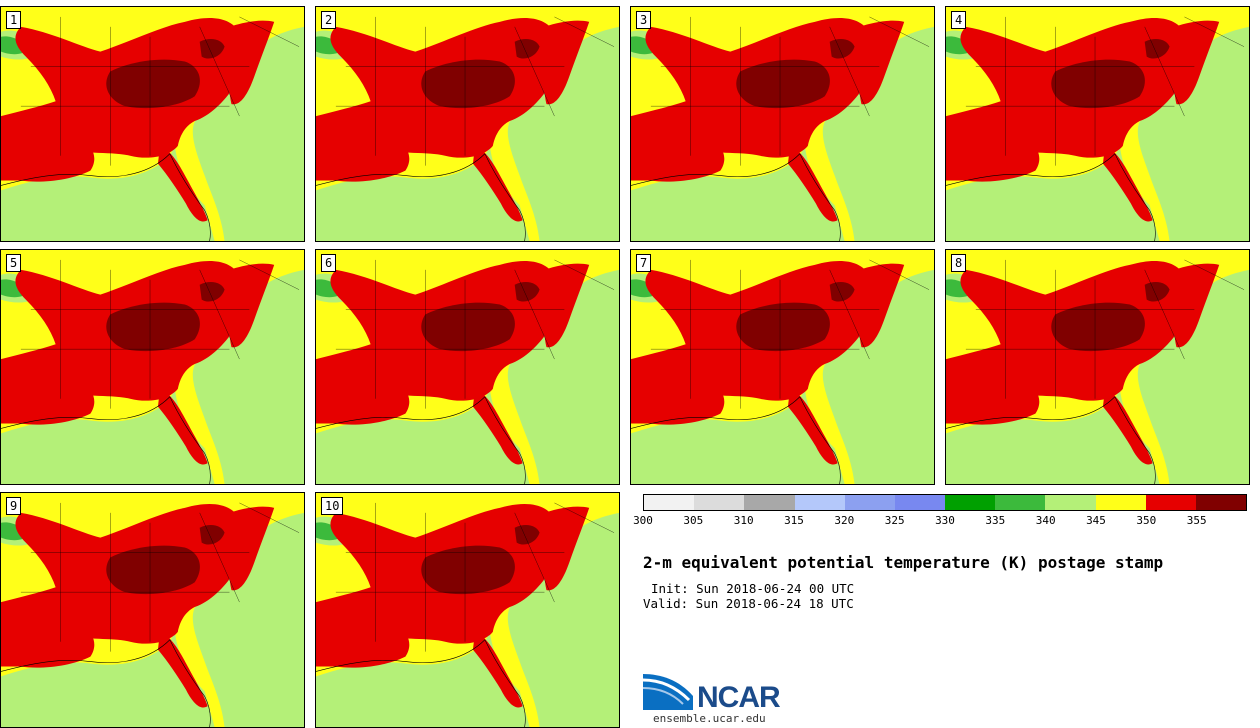  Describe the element at coordinates (739, 697) in the screenshot. I see `logo-wordmark: NCAR` at that location.